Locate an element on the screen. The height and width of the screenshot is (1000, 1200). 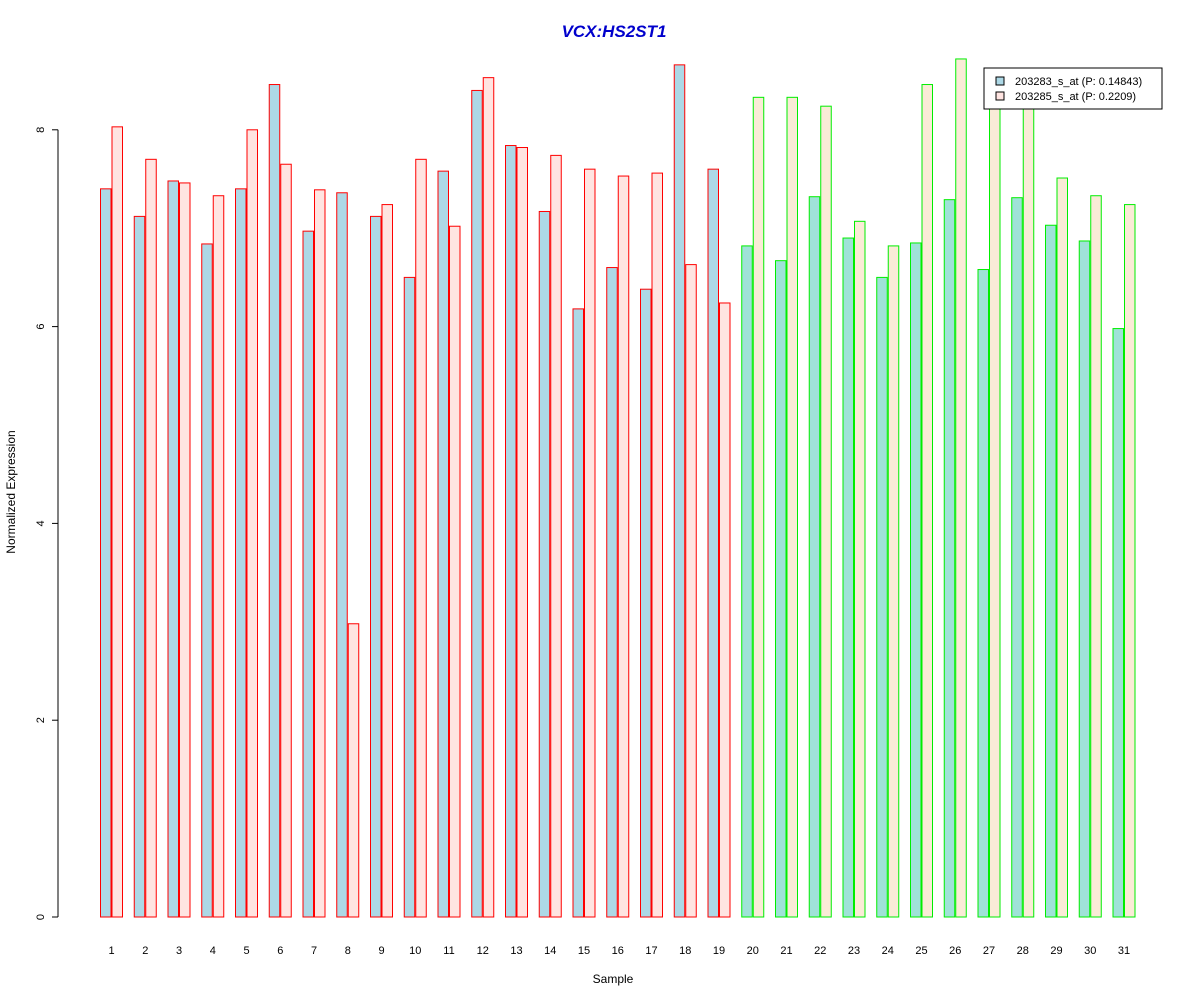
legend-label-series-1: 203283_s_at (P: 0.14843) is located at coordinates (1078, 82).